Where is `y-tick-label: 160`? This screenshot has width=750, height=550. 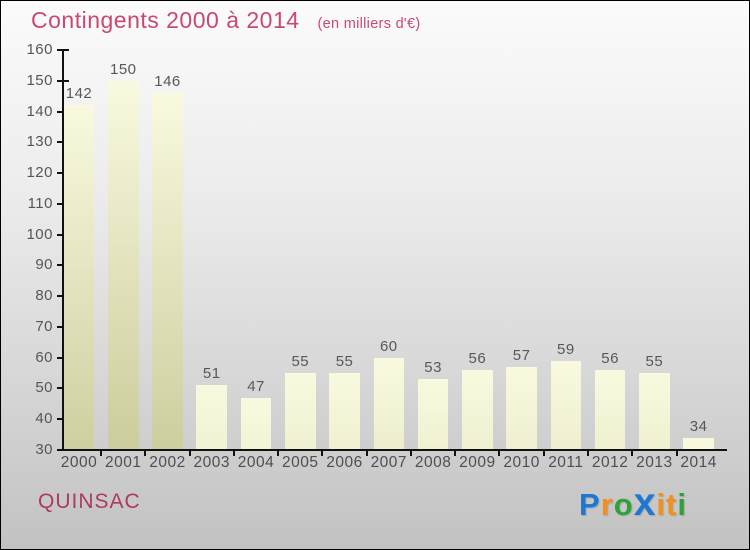 y-tick-label: 160 is located at coordinates (39, 49).